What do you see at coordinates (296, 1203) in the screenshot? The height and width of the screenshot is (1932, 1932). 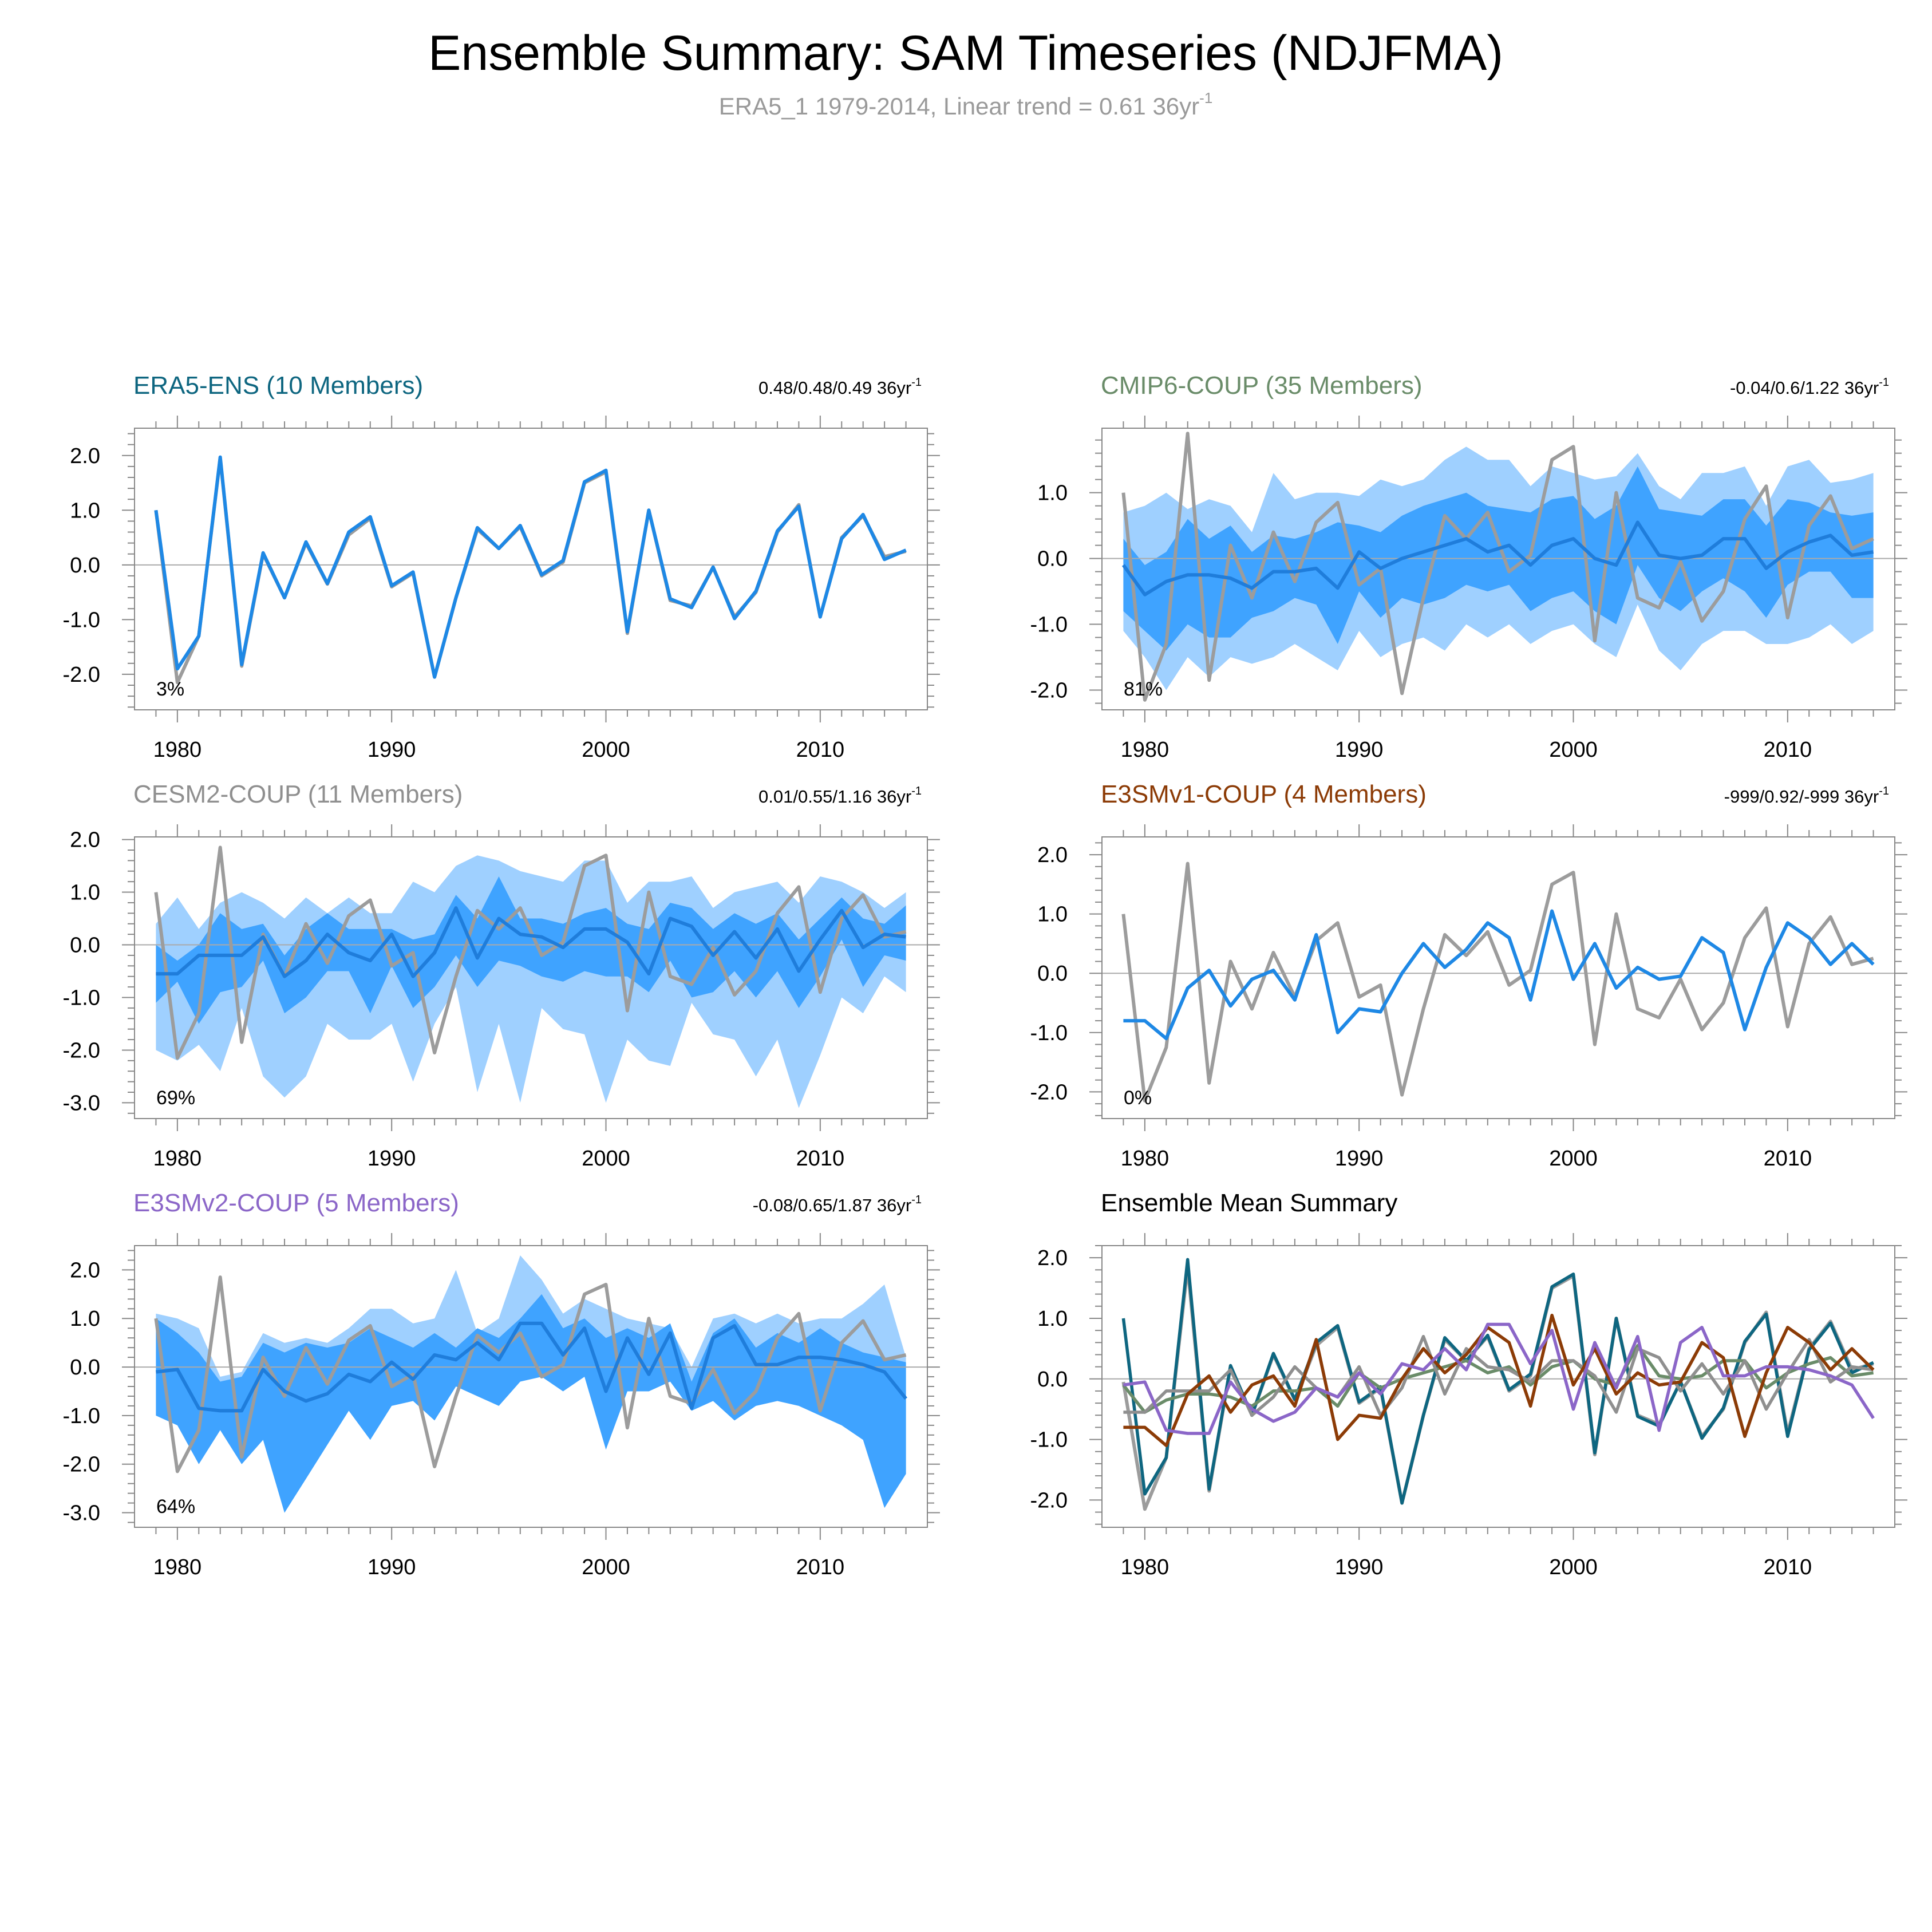 I see `panel-title: E3SMv2-COUP (5 Members)` at bounding box center [296, 1203].